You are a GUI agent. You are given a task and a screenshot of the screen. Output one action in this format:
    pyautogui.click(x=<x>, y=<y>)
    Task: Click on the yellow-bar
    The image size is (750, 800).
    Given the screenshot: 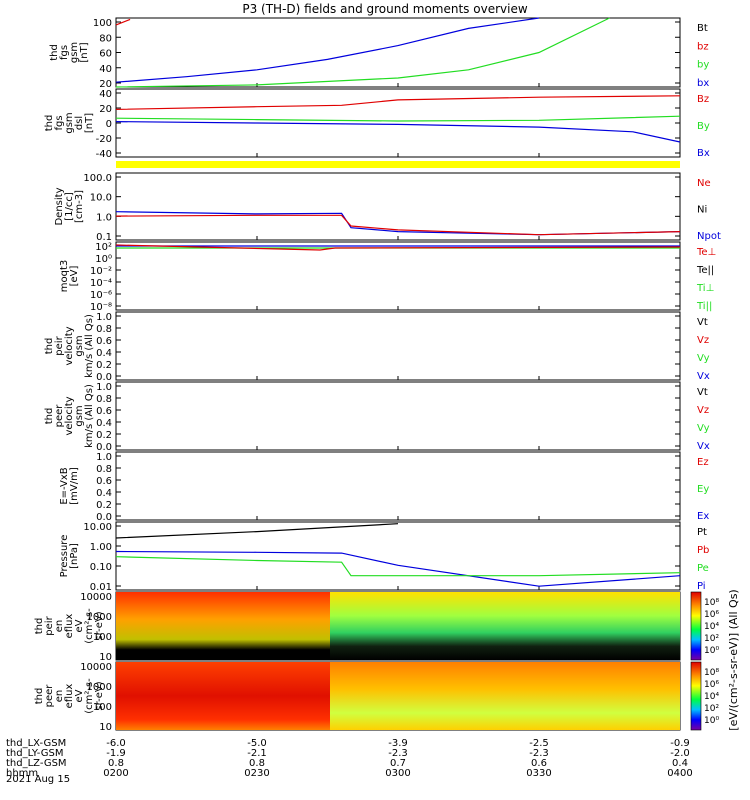 What is the action you would take?
    pyautogui.click(x=398, y=164)
    